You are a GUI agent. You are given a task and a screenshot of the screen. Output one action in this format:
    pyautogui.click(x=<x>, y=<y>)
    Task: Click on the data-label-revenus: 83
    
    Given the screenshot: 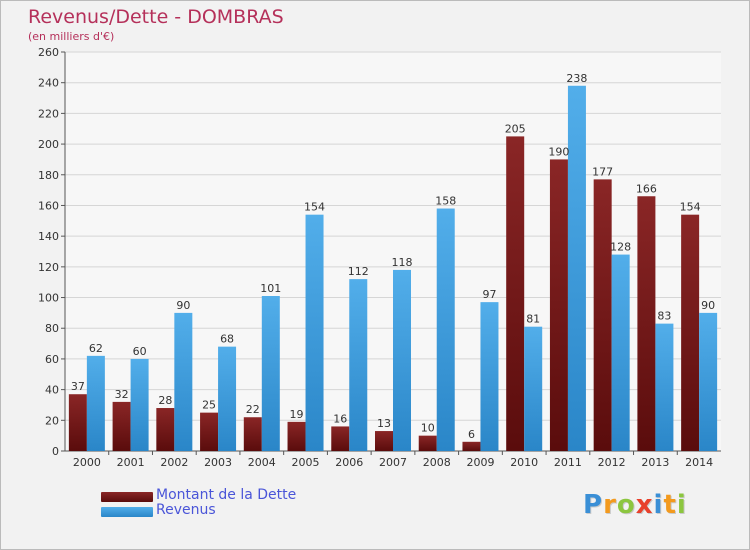 What is the action you would take?
    pyautogui.click(x=664, y=316)
    